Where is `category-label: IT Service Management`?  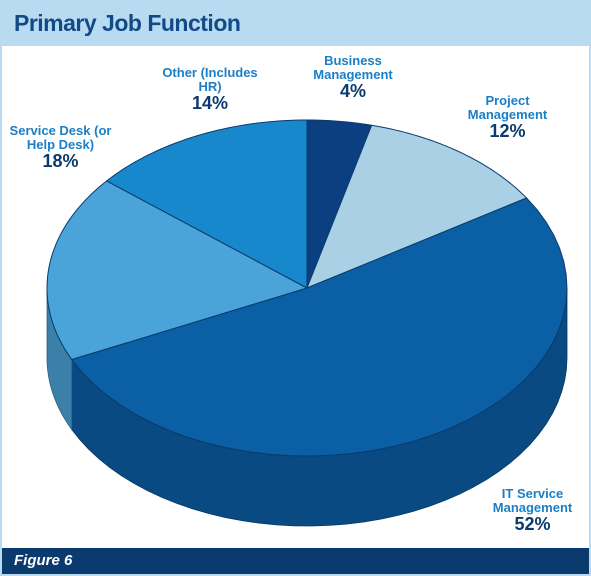
category-label: IT Service Management is located at coordinates (532, 500).